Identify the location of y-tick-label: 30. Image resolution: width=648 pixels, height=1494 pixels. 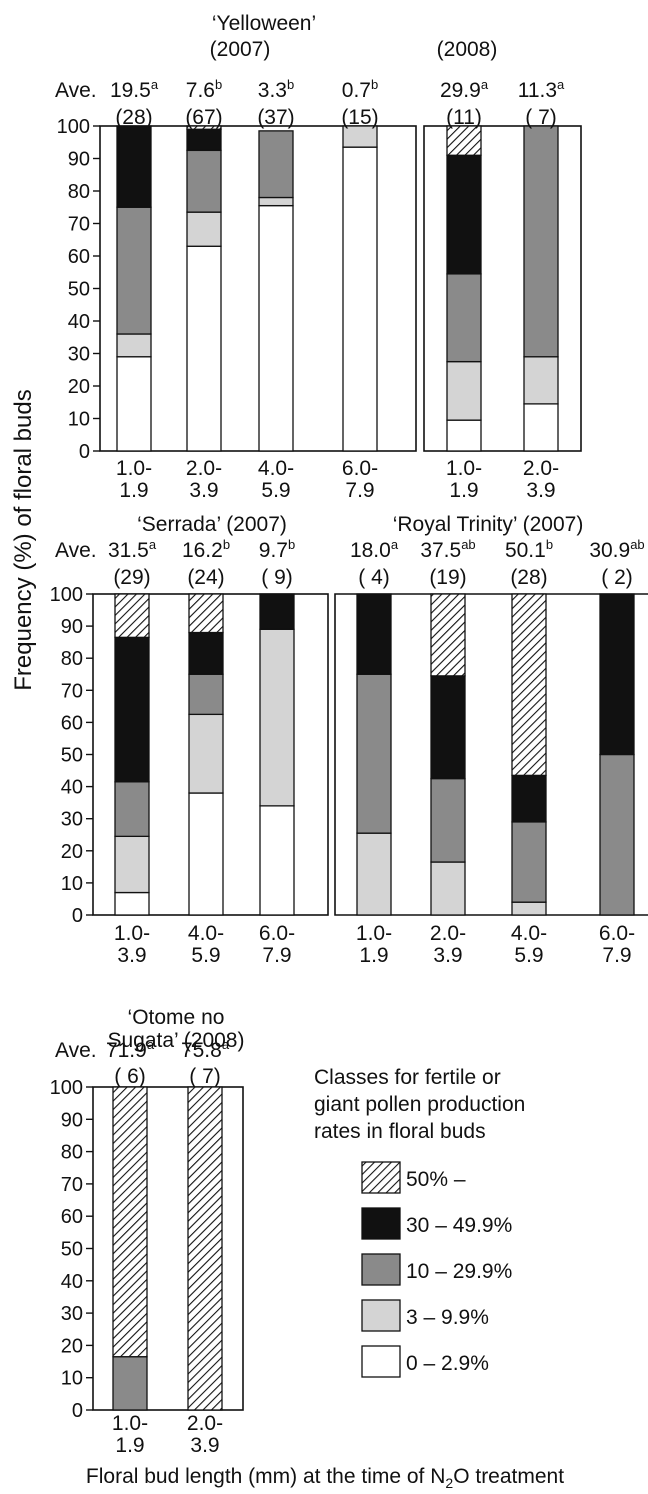
(79, 355).